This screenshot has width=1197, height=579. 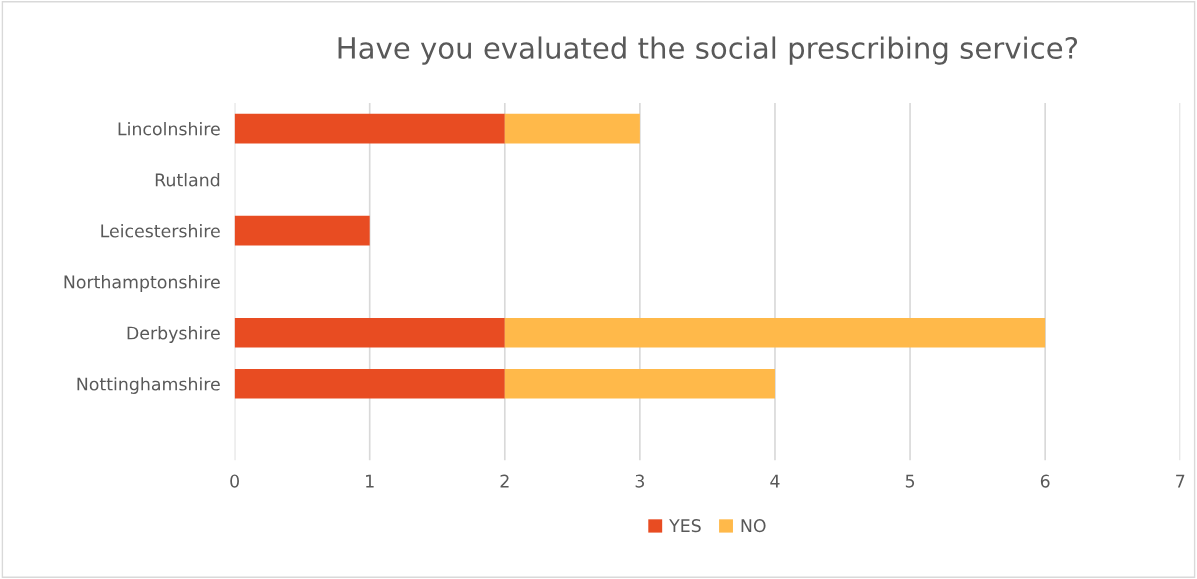 I want to click on y-tick-label: Rutland, so click(x=187, y=180).